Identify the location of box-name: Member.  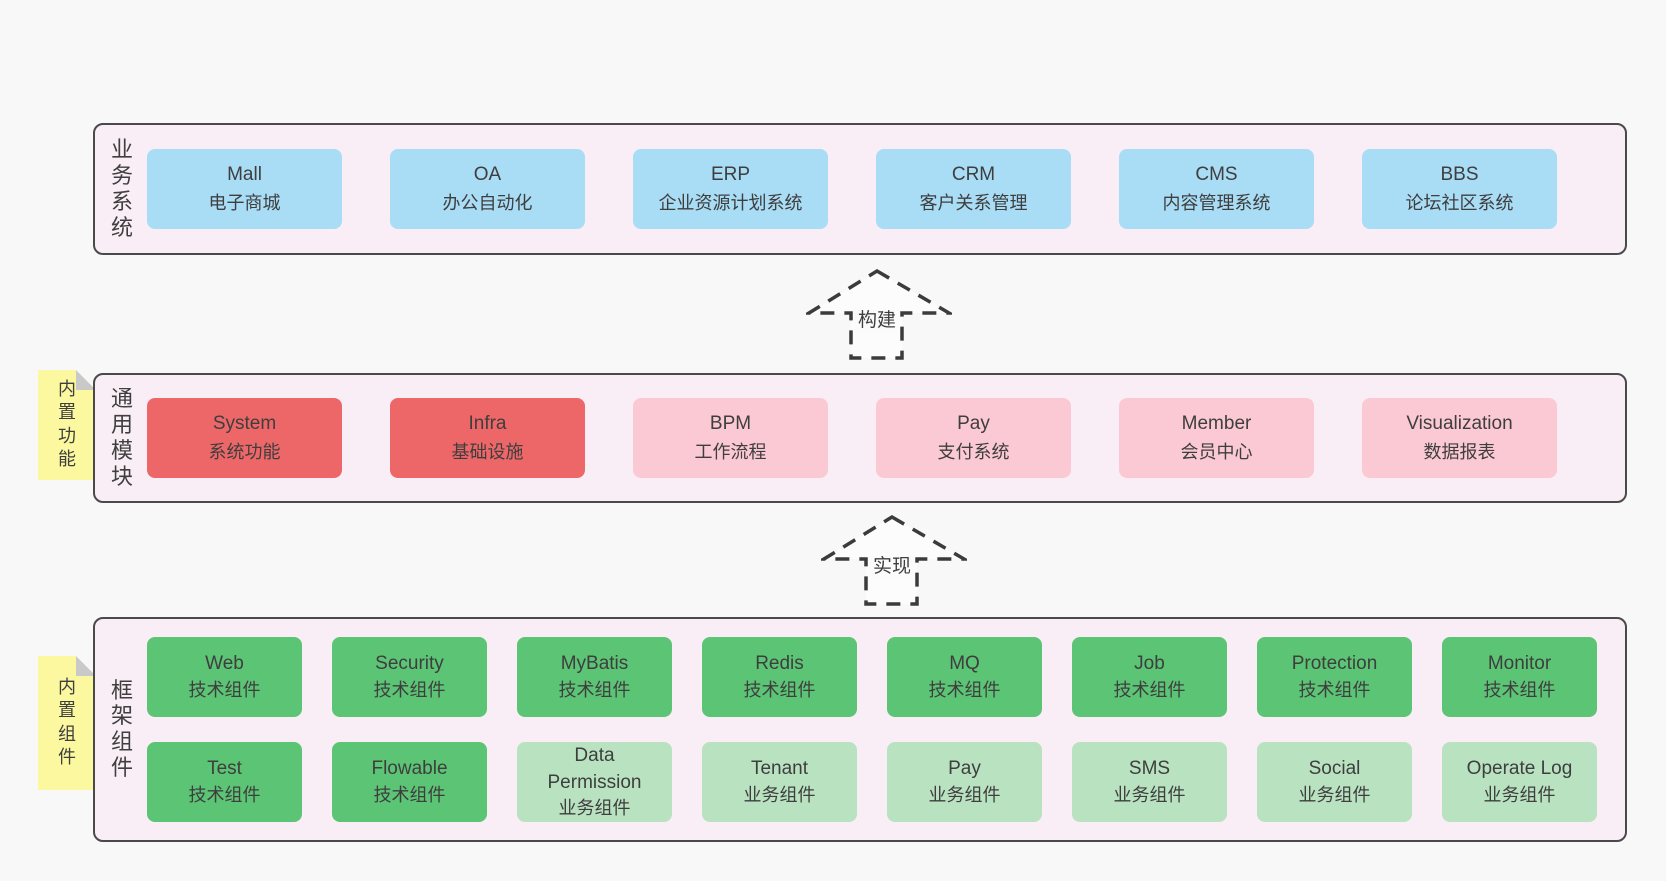
(1216, 424).